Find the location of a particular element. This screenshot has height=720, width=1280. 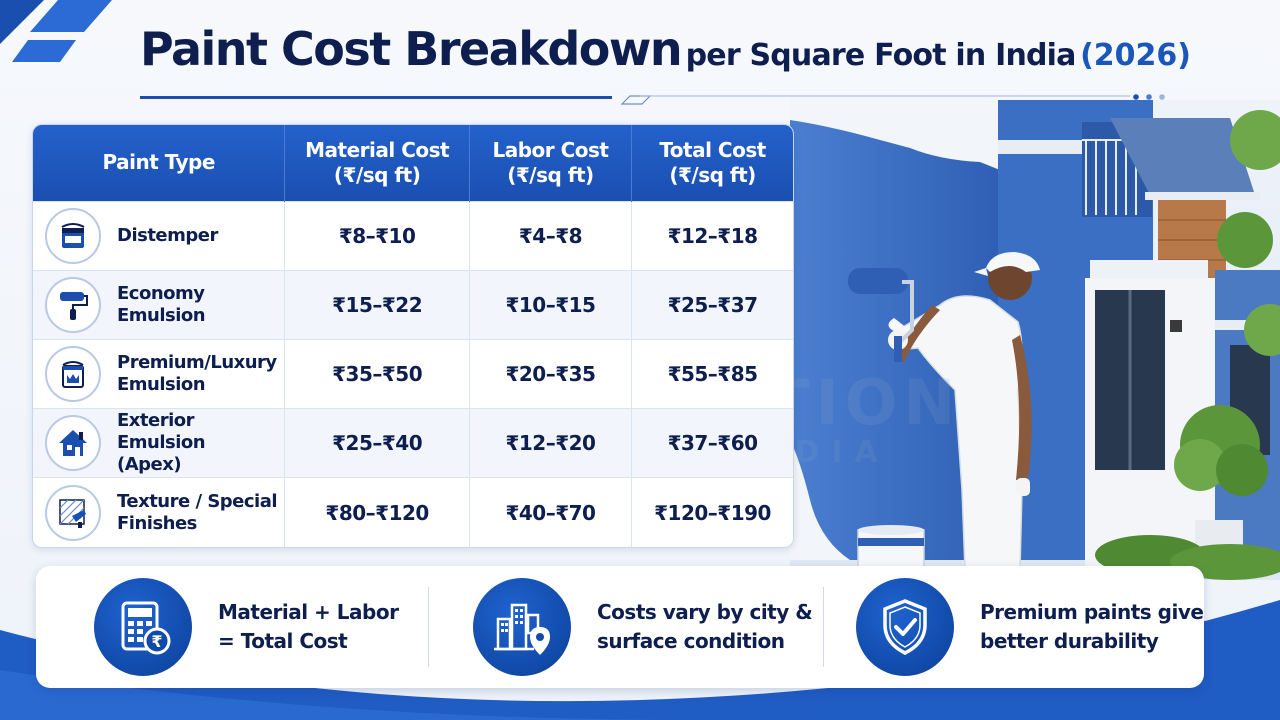

title-main: Paint Cost Breakdown is located at coordinates (411, 49).